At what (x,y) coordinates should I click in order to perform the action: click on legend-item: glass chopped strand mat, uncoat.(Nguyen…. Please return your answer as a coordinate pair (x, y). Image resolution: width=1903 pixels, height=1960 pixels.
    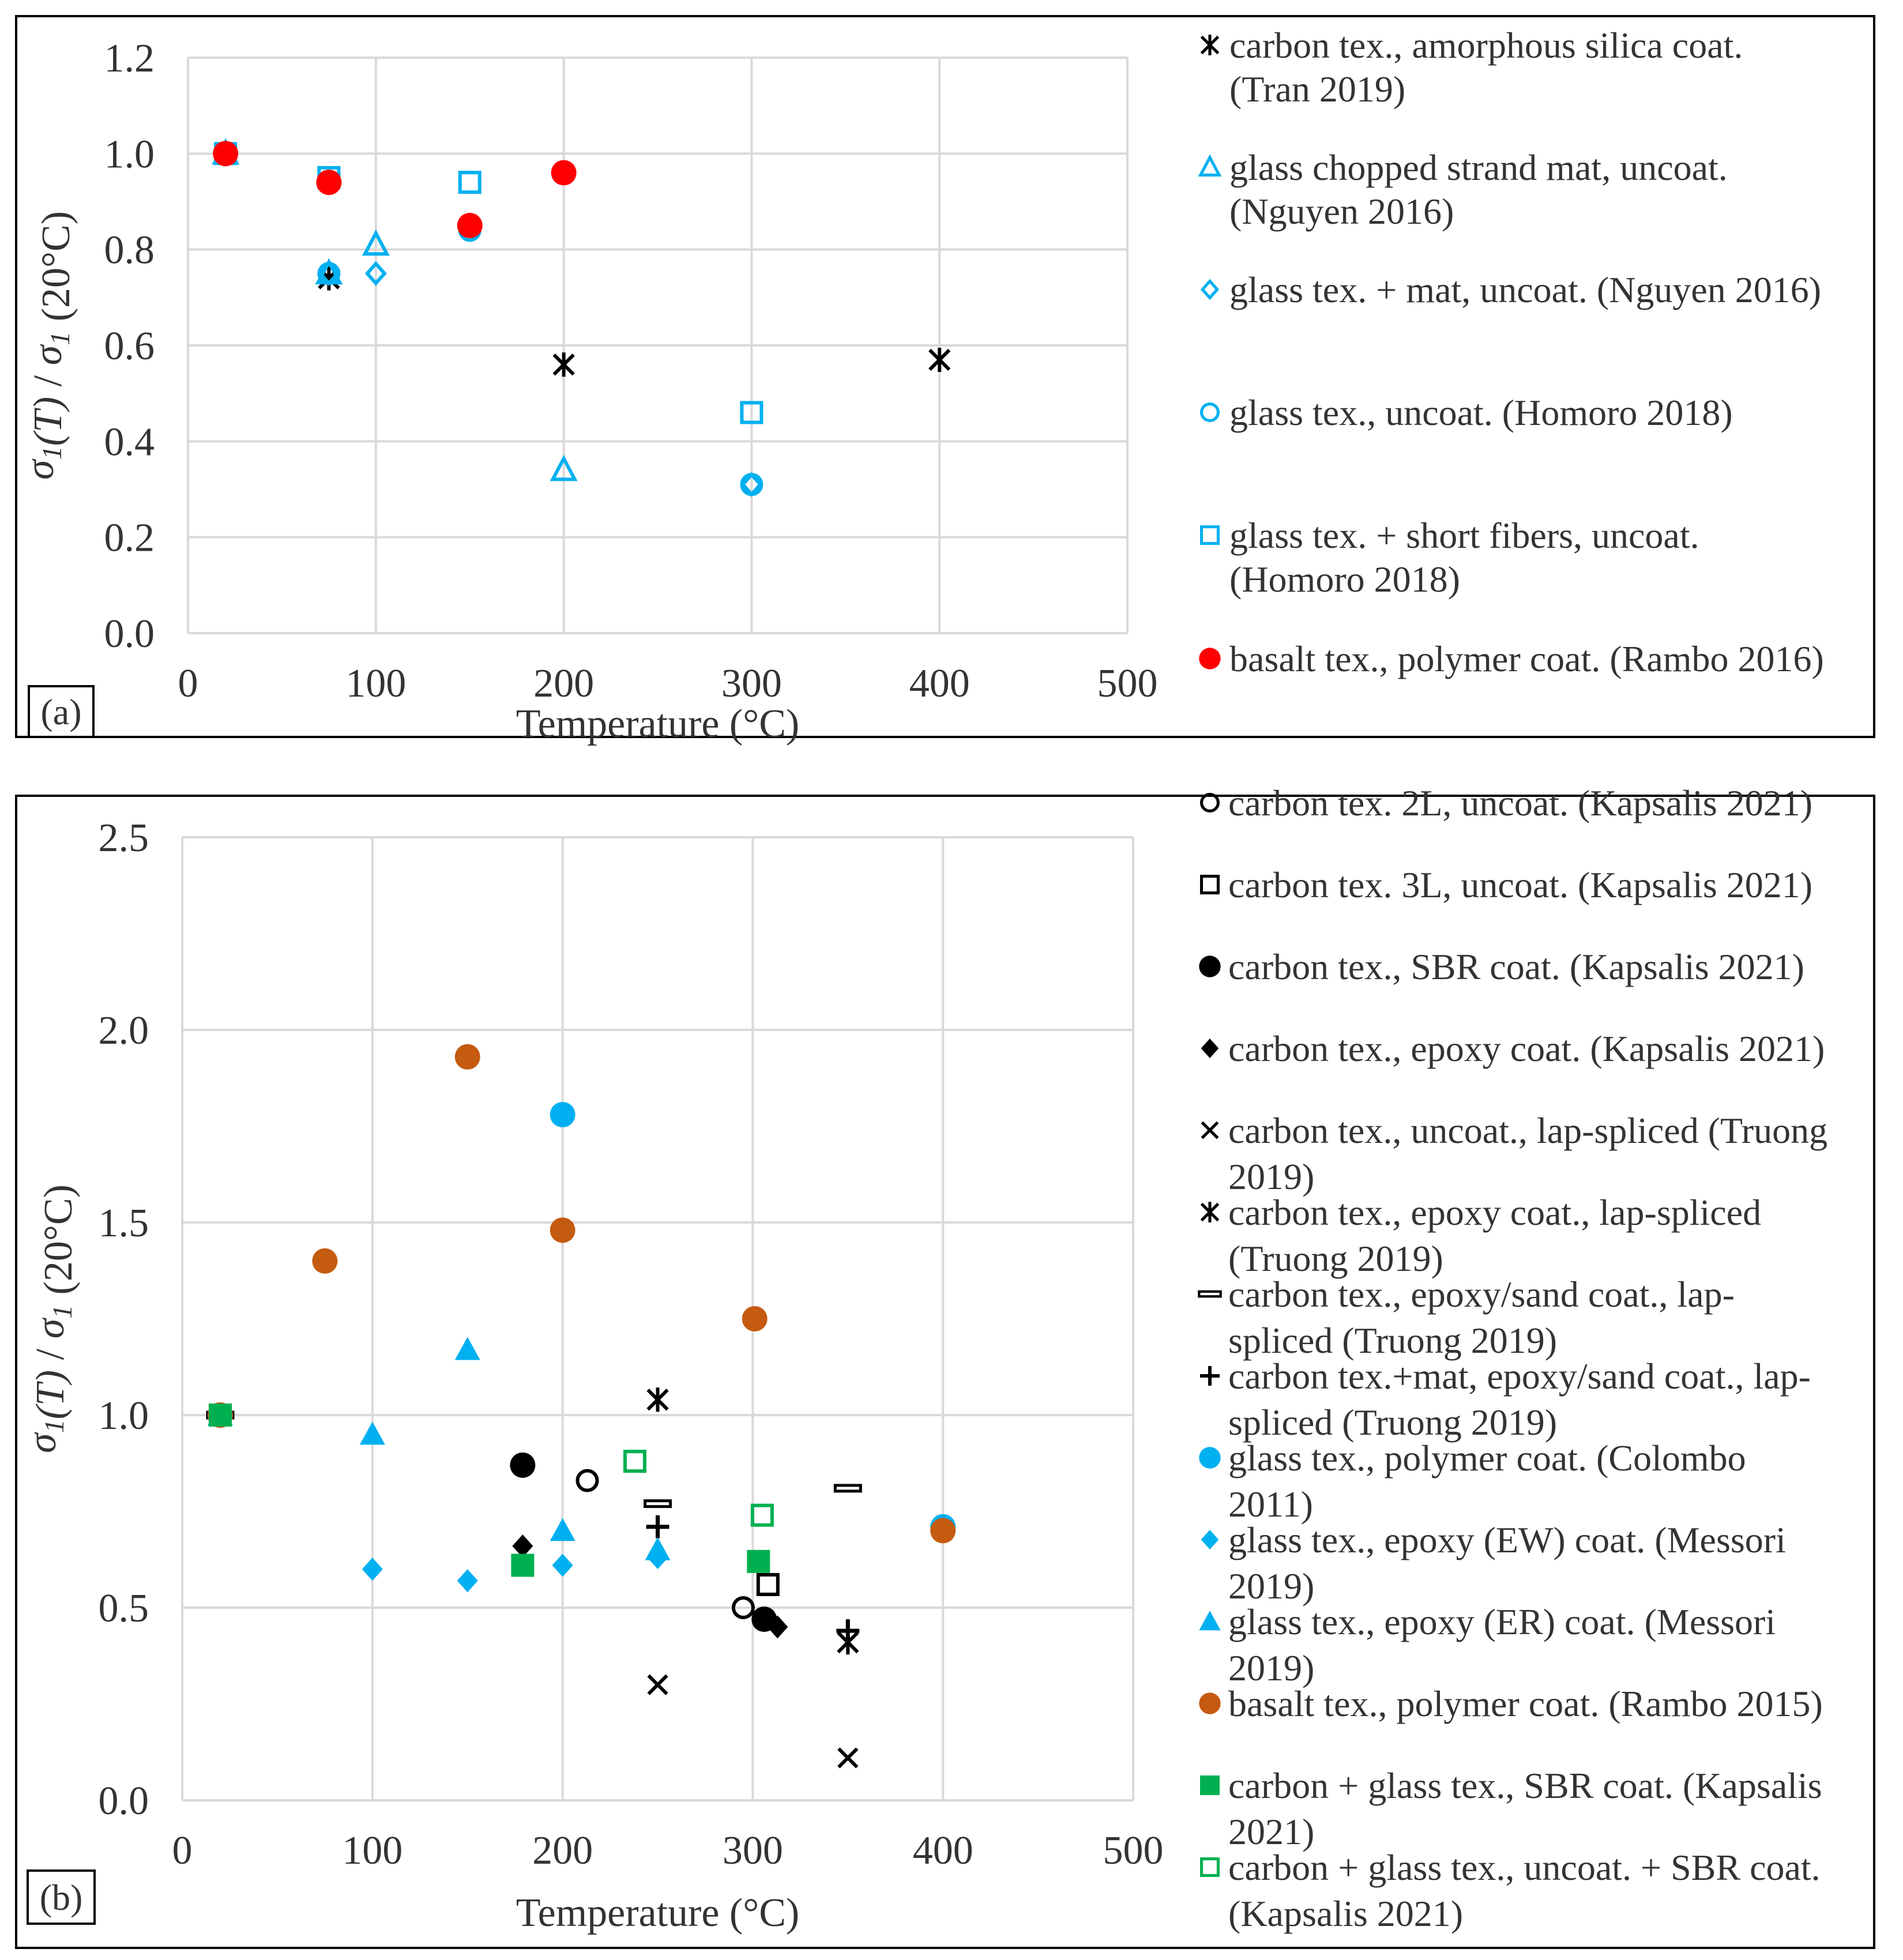
    Looking at the image, I should click on (1463, 190).